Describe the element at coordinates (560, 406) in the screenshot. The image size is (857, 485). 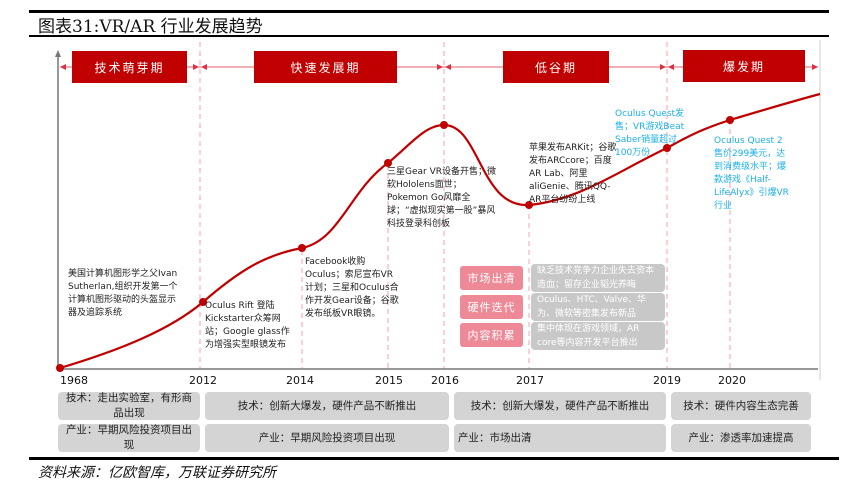
I see `tech-2016-2019: 技术：创新大爆发，硬件产品不断推出` at that location.